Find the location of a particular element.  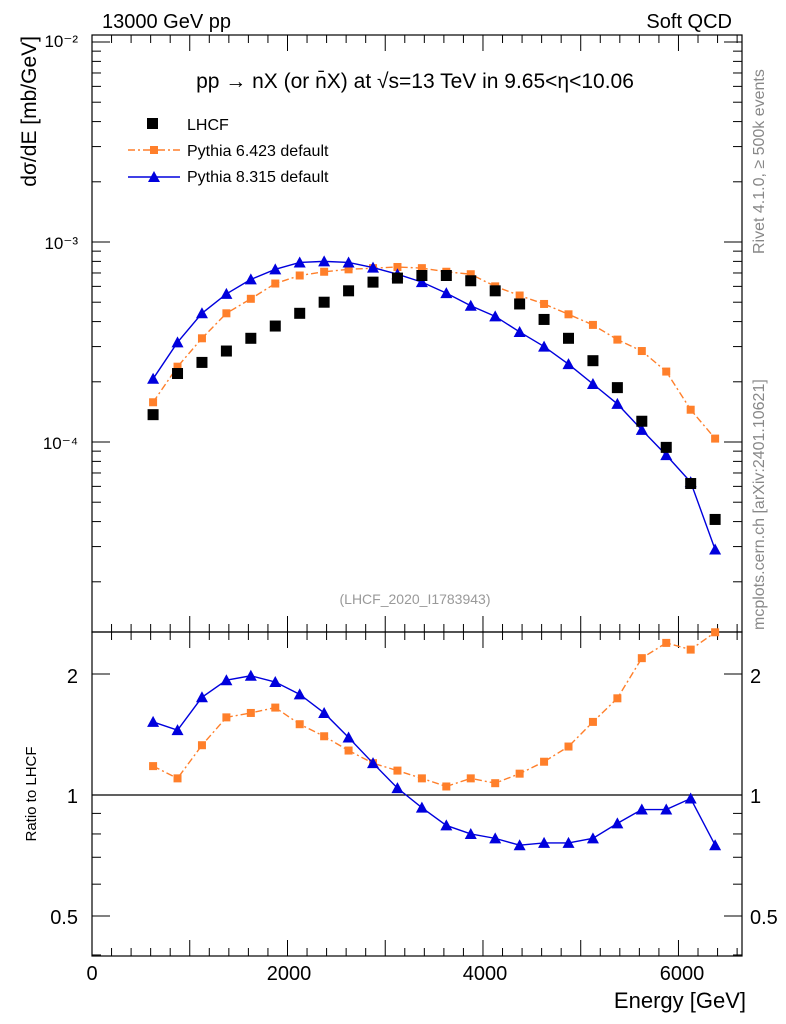

main-y-axis-title: dσ/dE [mb/GeV] is located at coordinates (29, 111).